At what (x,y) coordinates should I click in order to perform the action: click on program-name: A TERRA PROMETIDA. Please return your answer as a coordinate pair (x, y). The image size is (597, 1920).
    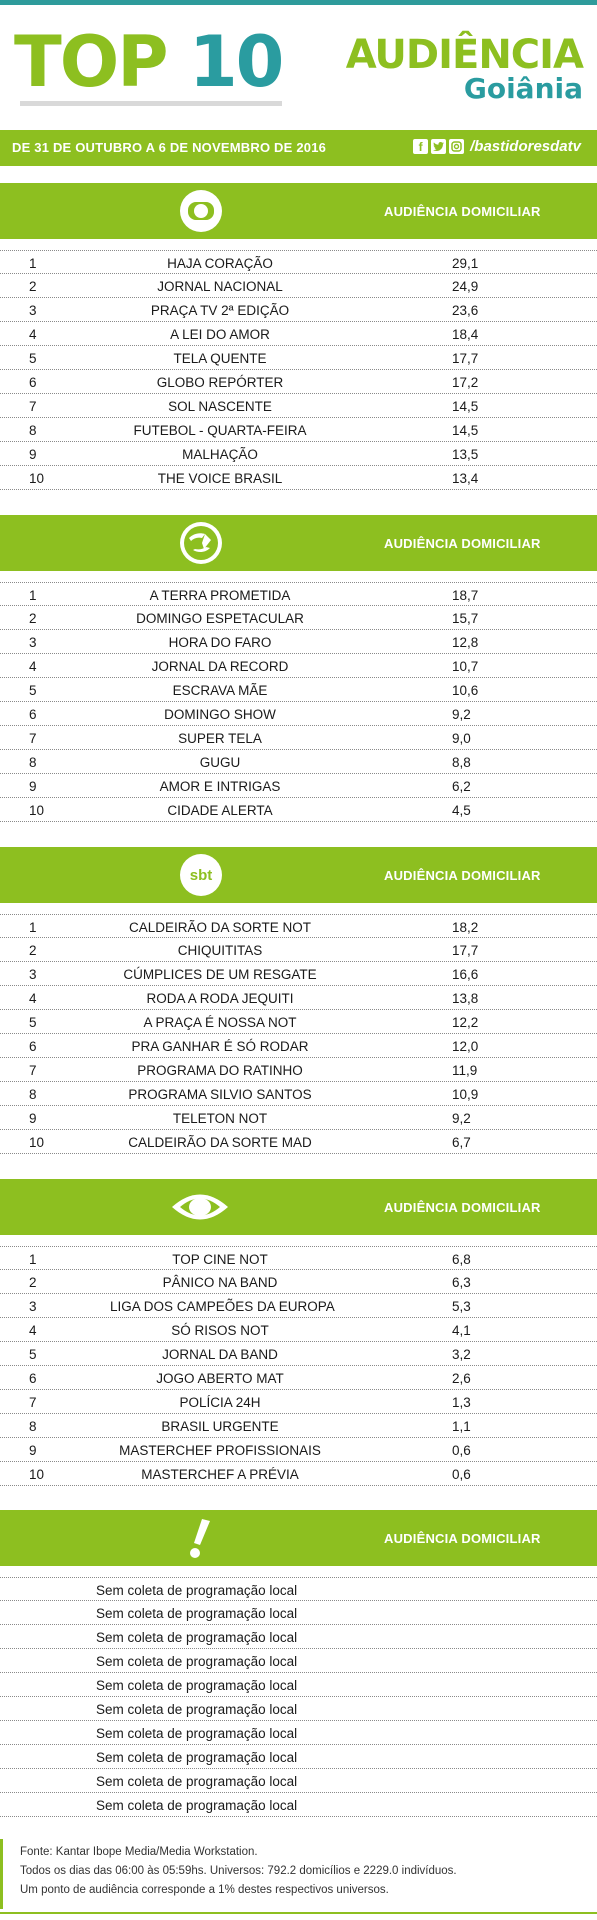
    Looking at the image, I should click on (220, 595).